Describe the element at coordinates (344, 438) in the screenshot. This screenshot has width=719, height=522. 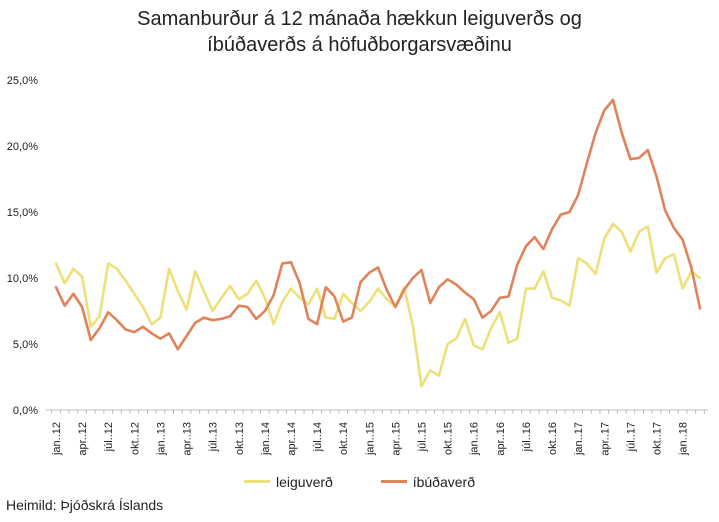
I see `x-tick-label-11: okt..14` at that location.